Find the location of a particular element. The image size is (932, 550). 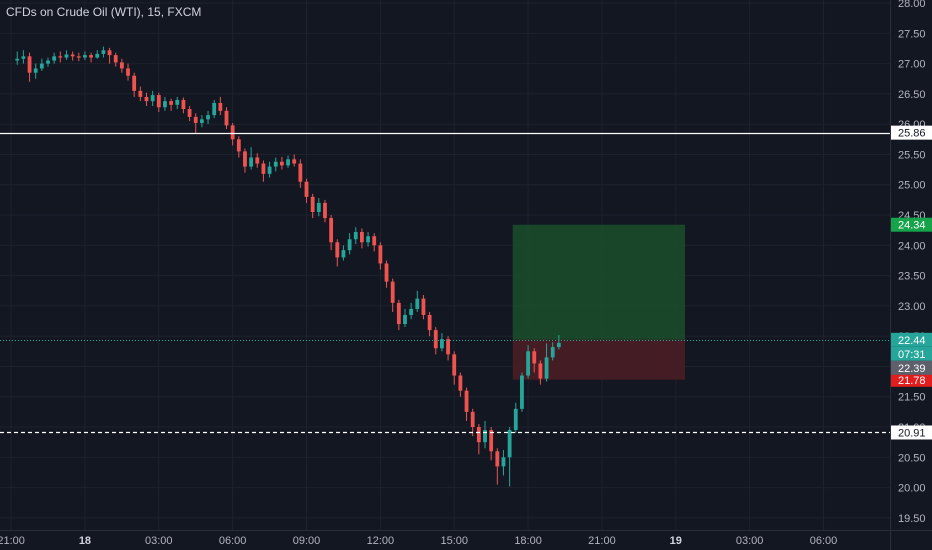

current-price-label-bg is located at coordinates (911, 339).